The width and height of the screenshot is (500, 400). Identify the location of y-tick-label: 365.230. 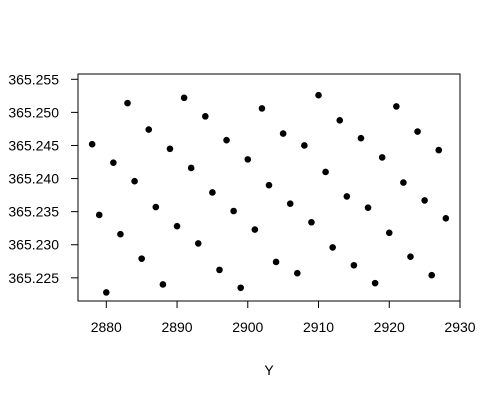
(33, 245).